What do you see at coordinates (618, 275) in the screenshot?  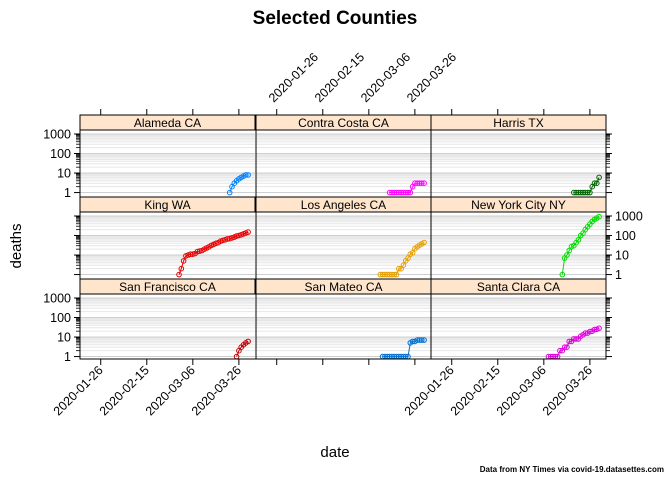 I see `y-tick-label-right: 1` at bounding box center [618, 275].